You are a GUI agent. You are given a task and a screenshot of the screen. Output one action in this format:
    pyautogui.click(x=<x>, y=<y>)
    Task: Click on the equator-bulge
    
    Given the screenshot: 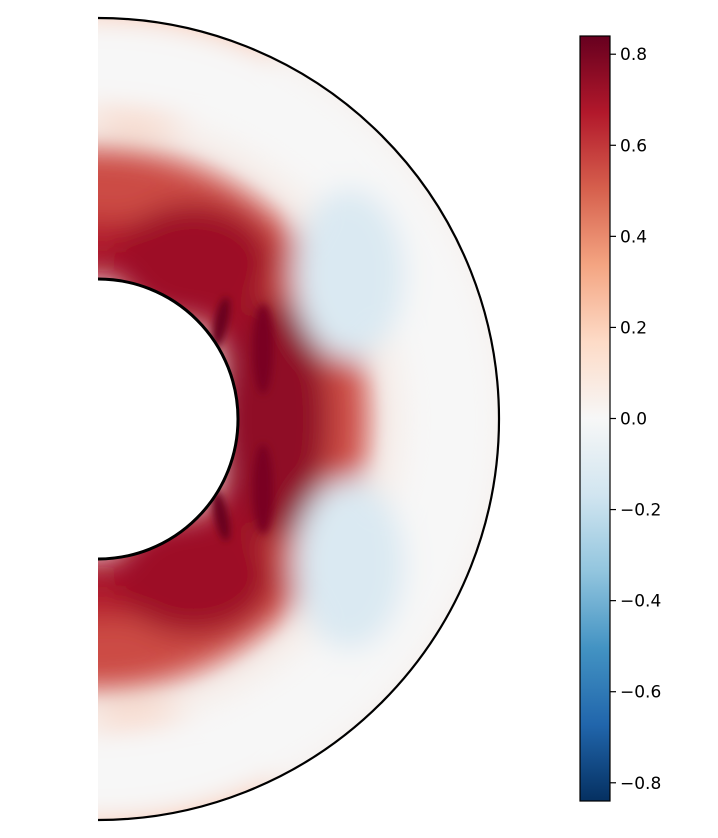 What is the action you would take?
    pyautogui.click(x=273, y=419)
    